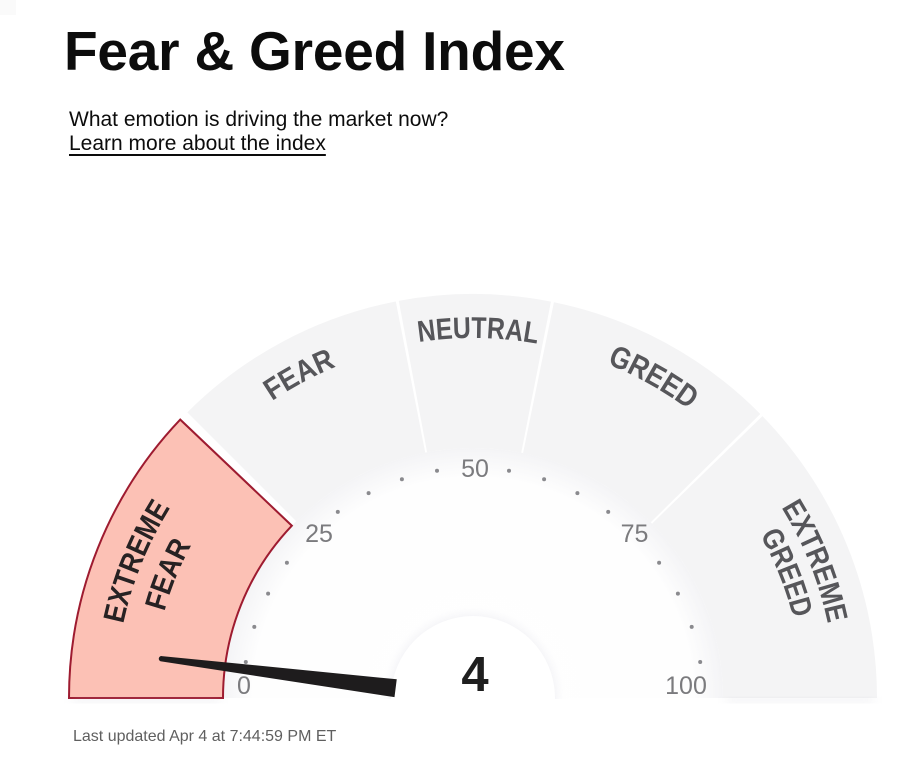 The height and width of the screenshot is (779, 909). I want to click on svg-text: 25, so click(319, 534).